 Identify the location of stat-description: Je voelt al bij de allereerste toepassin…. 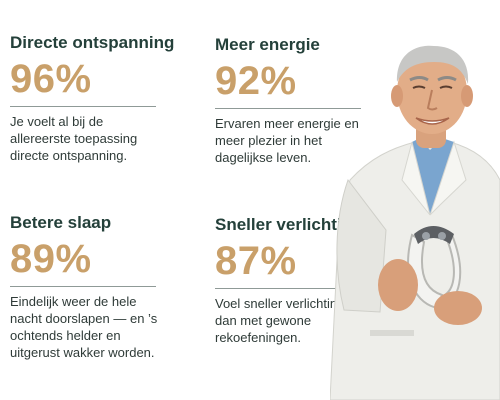
(74, 138).